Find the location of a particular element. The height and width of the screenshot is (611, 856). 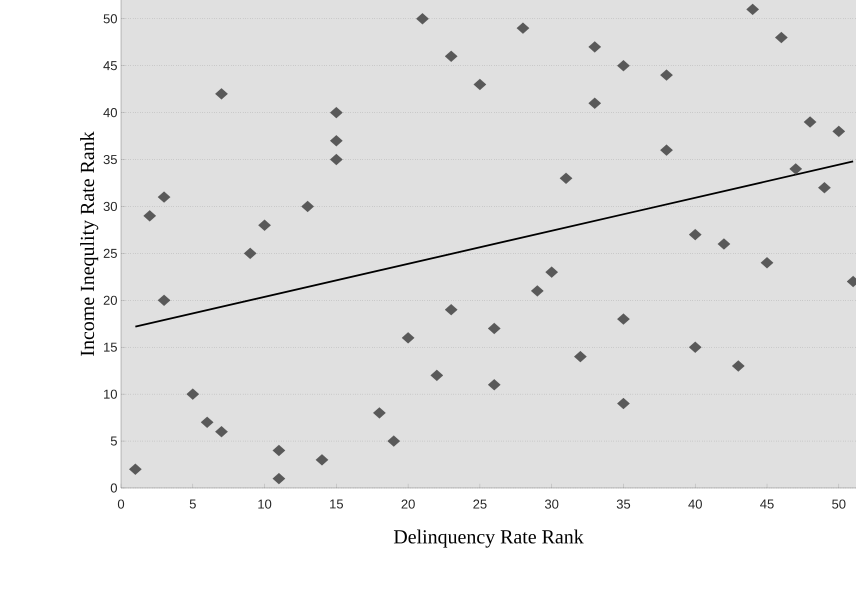

x-axis-title: Delinquency Rate Rank is located at coordinates (489, 539).